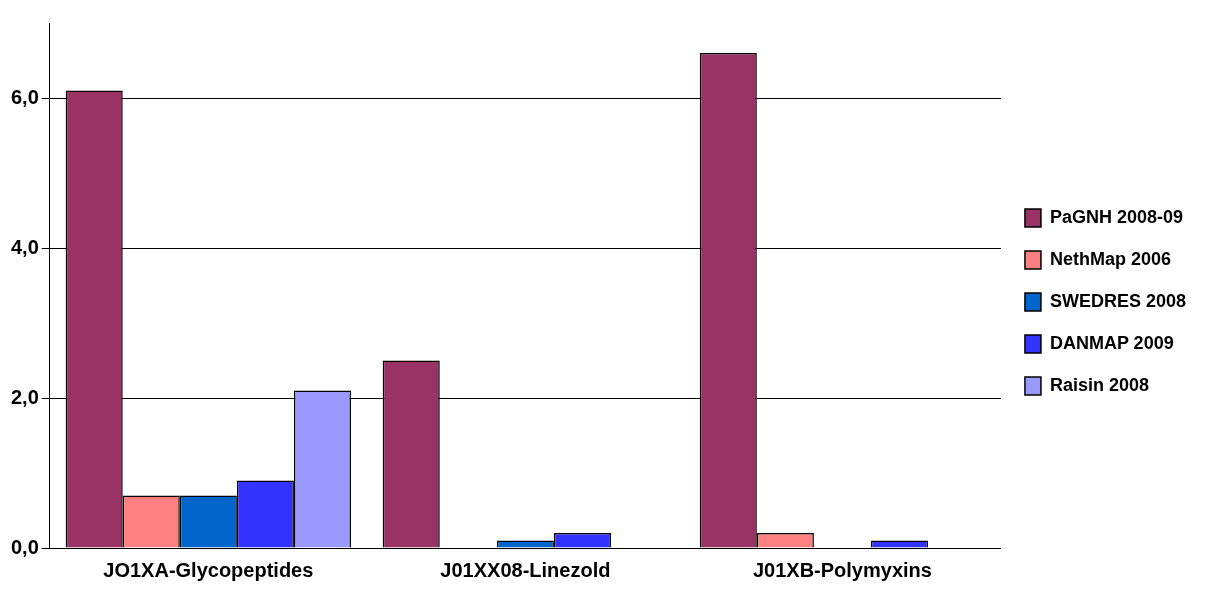 Image resolution: width=1208 pixels, height=594 pixels. Describe the element at coordinates (1118, 300) in the screenshot. I see `legend-label: SWEDRES 2008` at that location.